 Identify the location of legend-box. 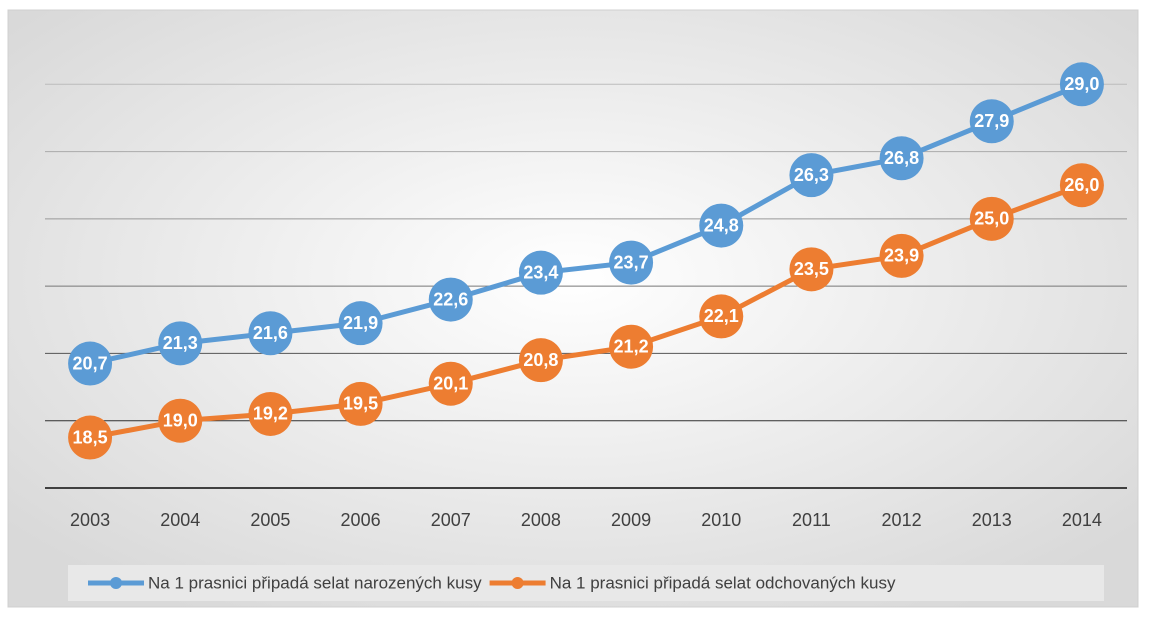
(586, 583).